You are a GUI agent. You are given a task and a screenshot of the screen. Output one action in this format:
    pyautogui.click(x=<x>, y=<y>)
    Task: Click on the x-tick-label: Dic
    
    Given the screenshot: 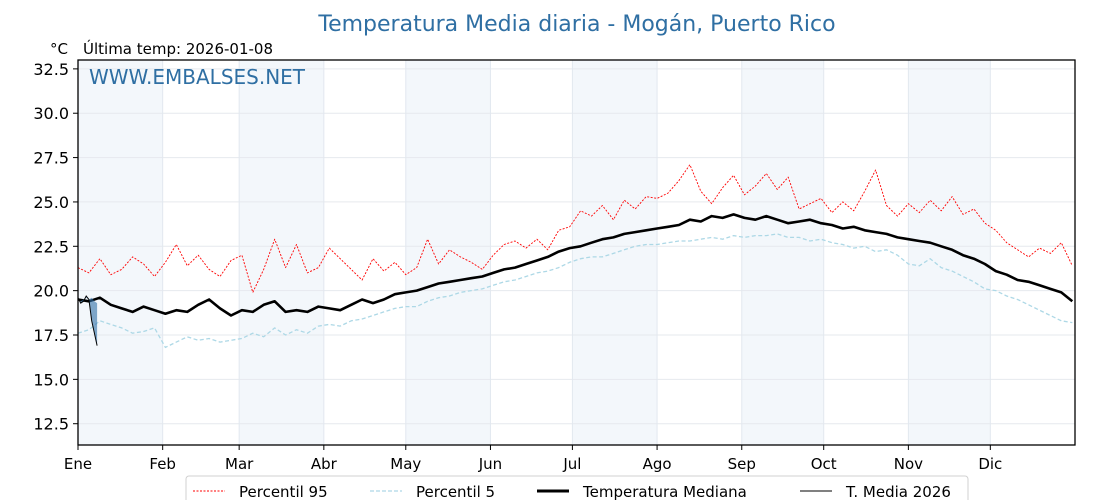 What is the action you would take?
    pyautogui.click(x=990, y=464)
    